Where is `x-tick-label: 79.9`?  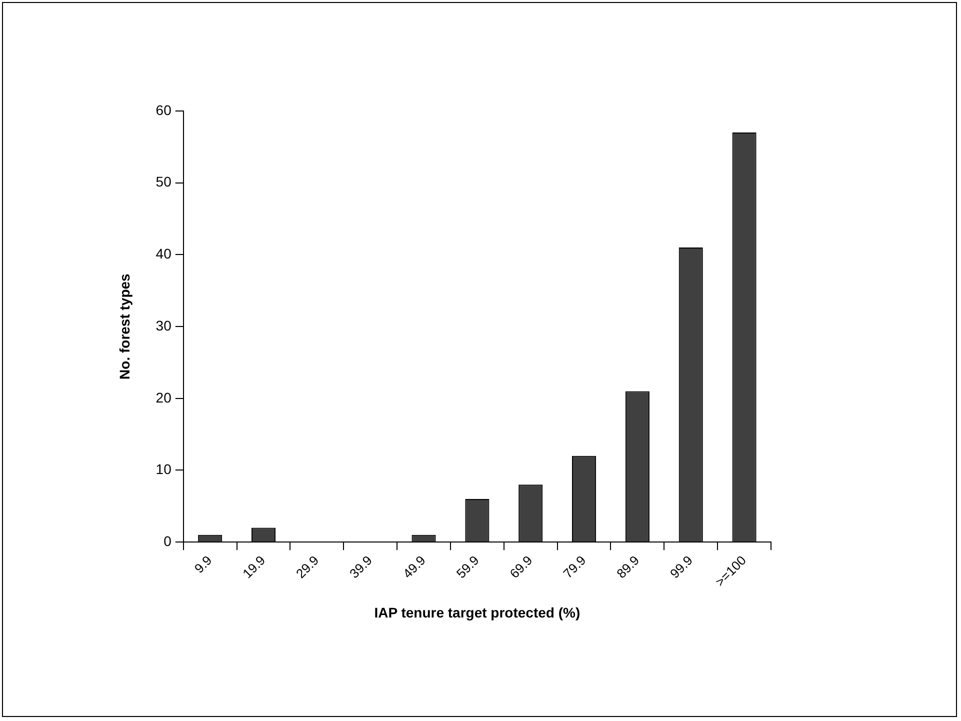
x-tick-label: 79.9 is located at coordinates (574, 567).